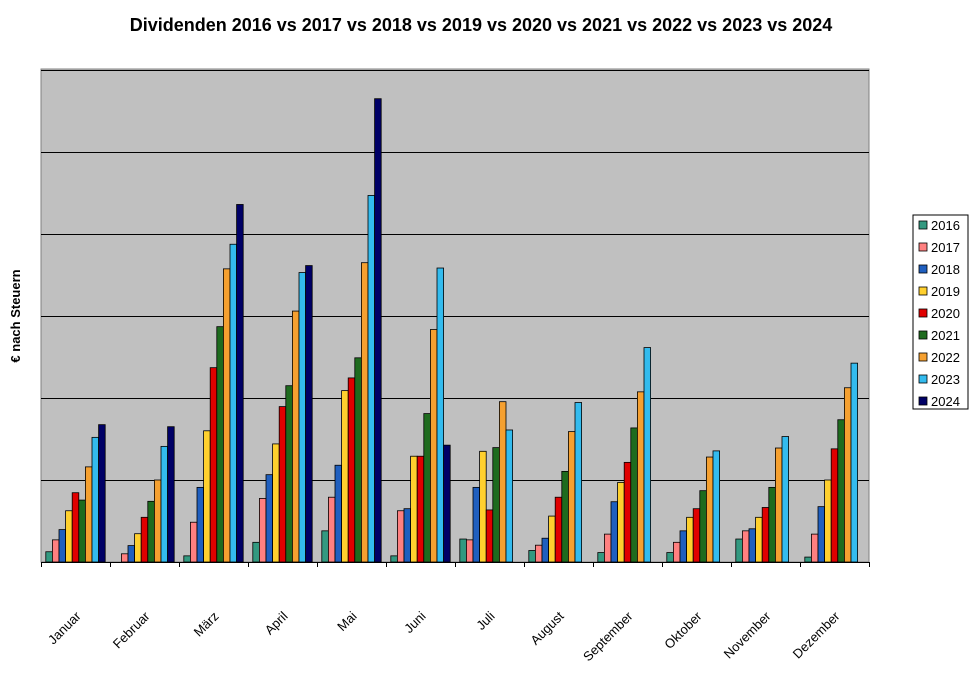 This screenshot has height=680, width=973. What do you see at coordinates (164, 504) in the screenshot?
I see `bar-2023-februar` at bounding box center [164, 504].